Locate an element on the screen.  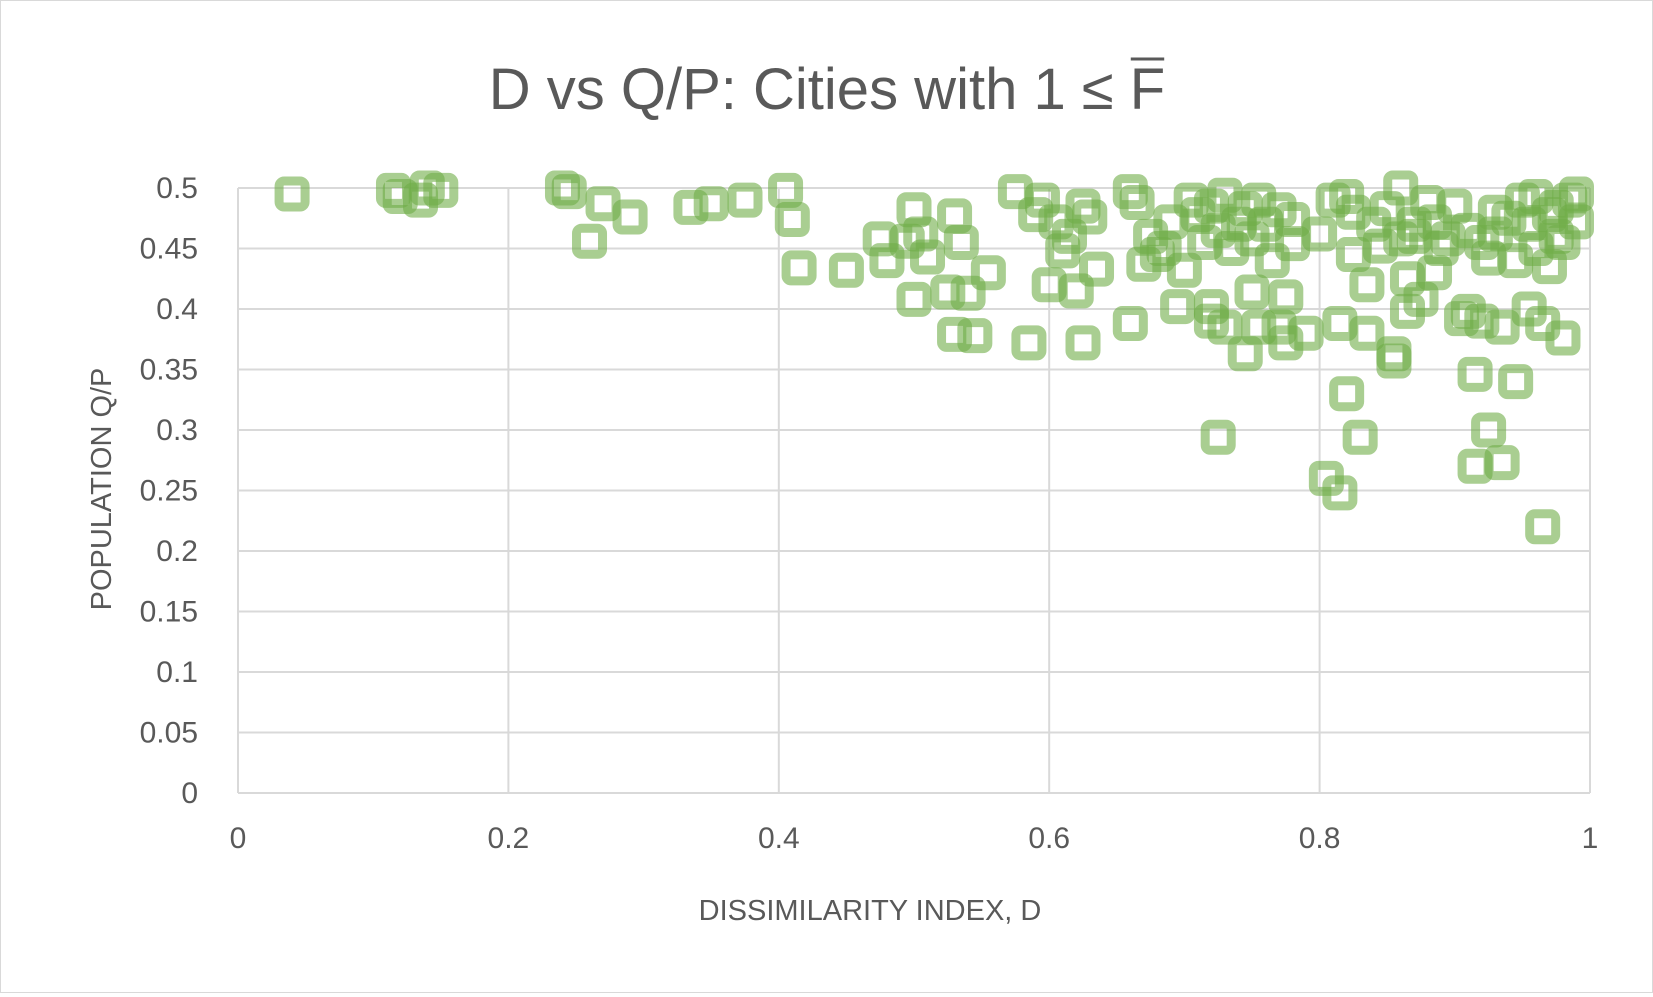
chart-title: D vs Q/P: Cities with 1 ≤ F is located at coordinates (827, 89).